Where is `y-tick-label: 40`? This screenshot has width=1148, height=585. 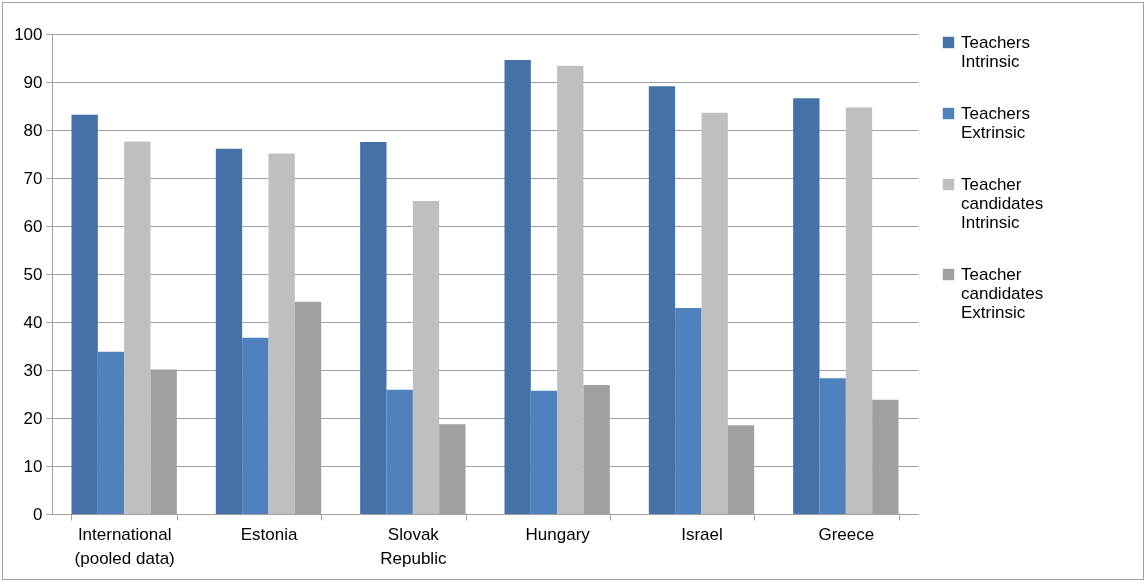
y-tick-label: 40 is located at coordinates (33, 322).